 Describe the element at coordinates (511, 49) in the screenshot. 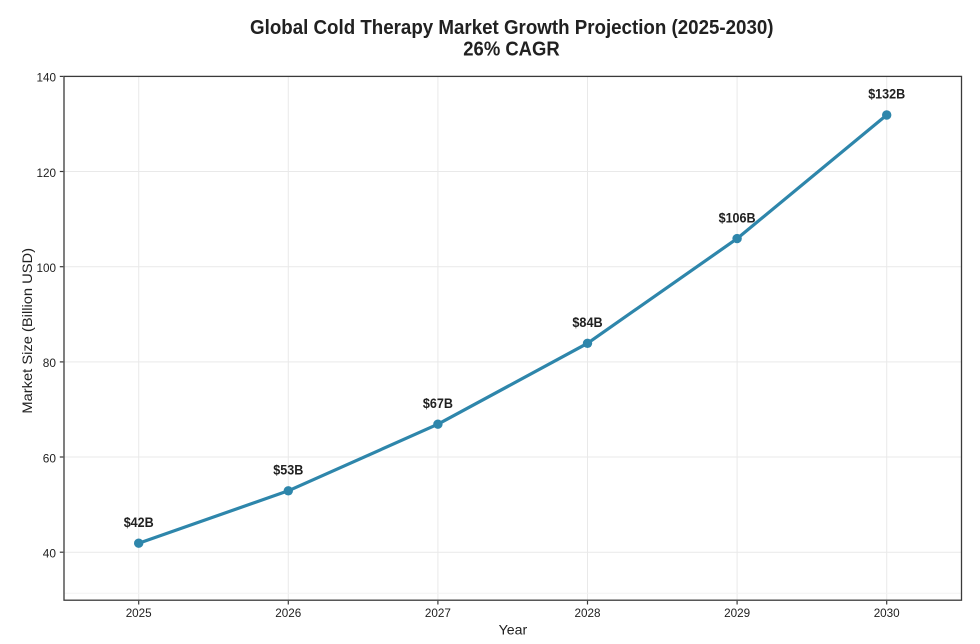

I see `svg-text: 26% CAGR` at that location.